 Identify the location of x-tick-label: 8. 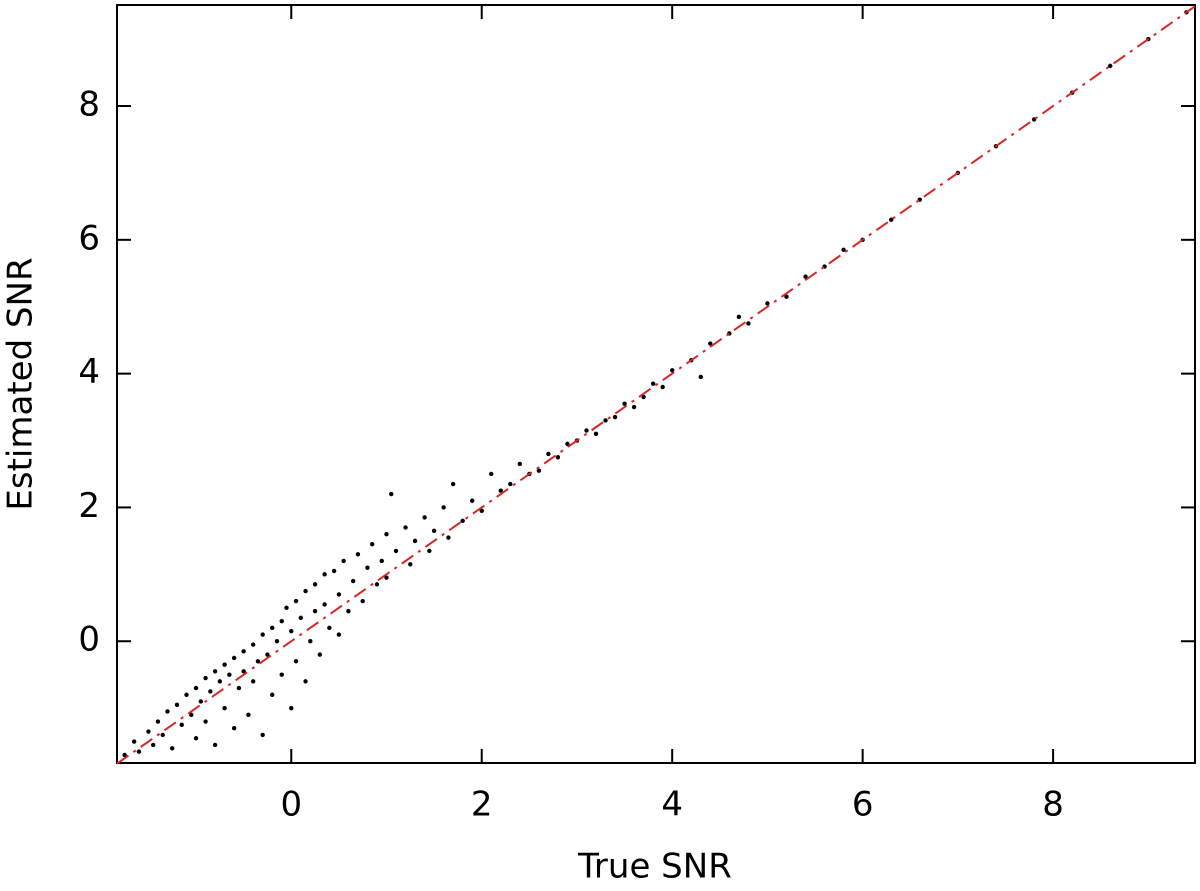
(1053, 805).